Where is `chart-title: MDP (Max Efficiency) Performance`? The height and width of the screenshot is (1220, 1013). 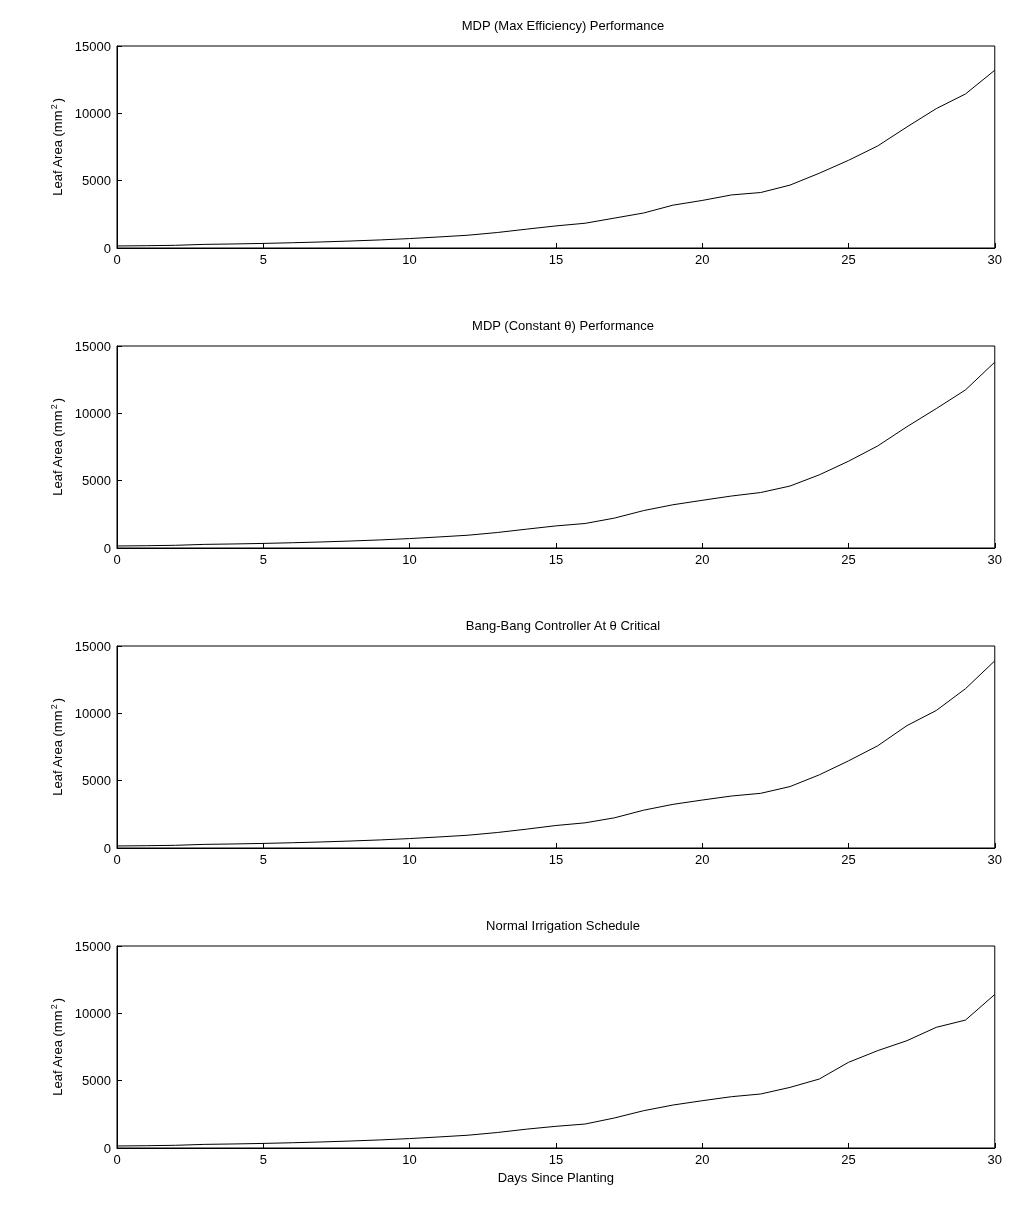
chart-title: MDP (Max Efficiency) Performance is located at coordinates (563, 25).